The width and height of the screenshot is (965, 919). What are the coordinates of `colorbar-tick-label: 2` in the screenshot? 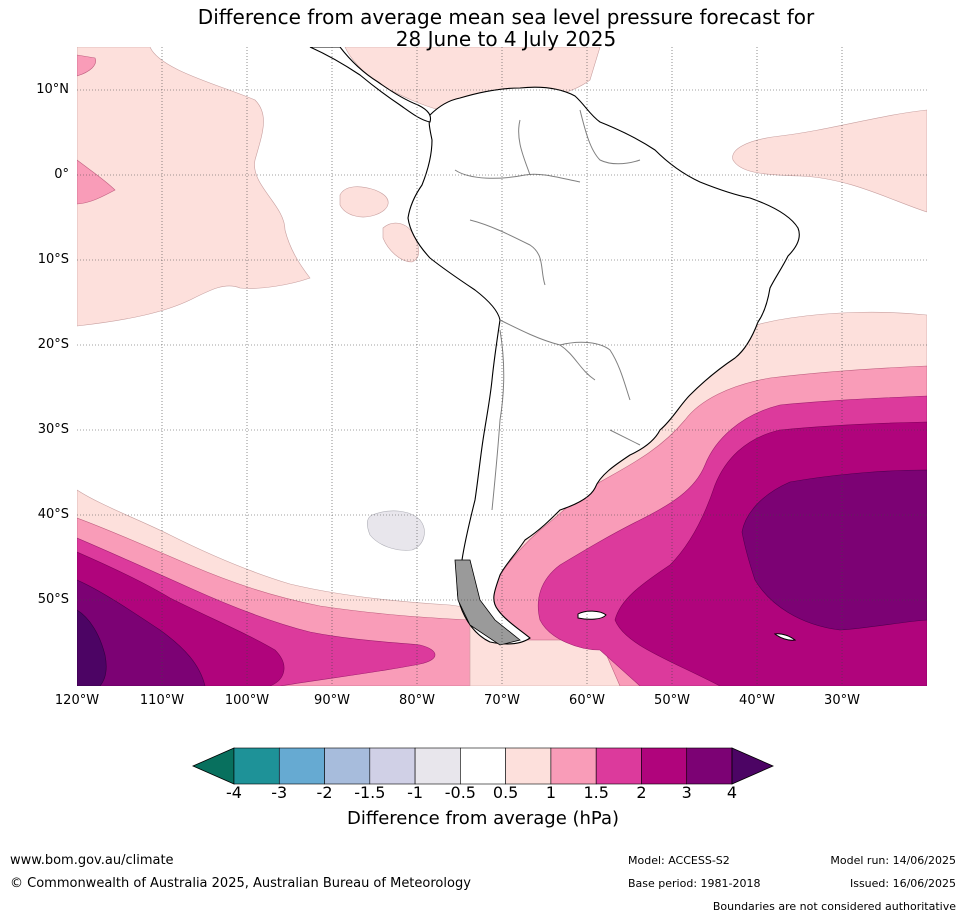 It's located at (641, 792).